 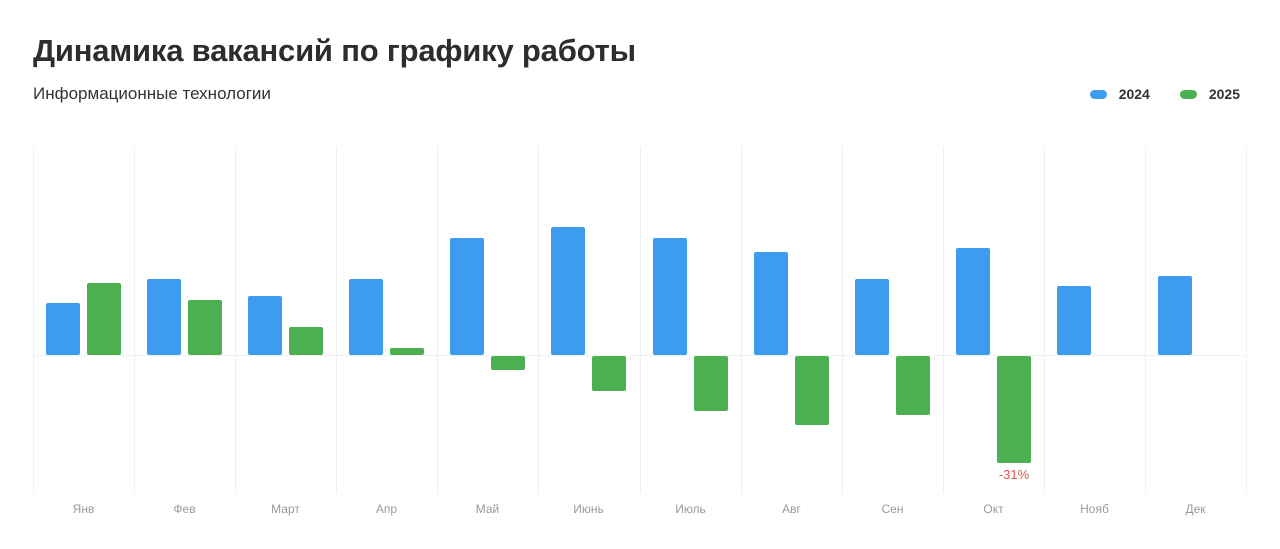 I want to click on bar-2025-Авг, so click(x=812, y=390).